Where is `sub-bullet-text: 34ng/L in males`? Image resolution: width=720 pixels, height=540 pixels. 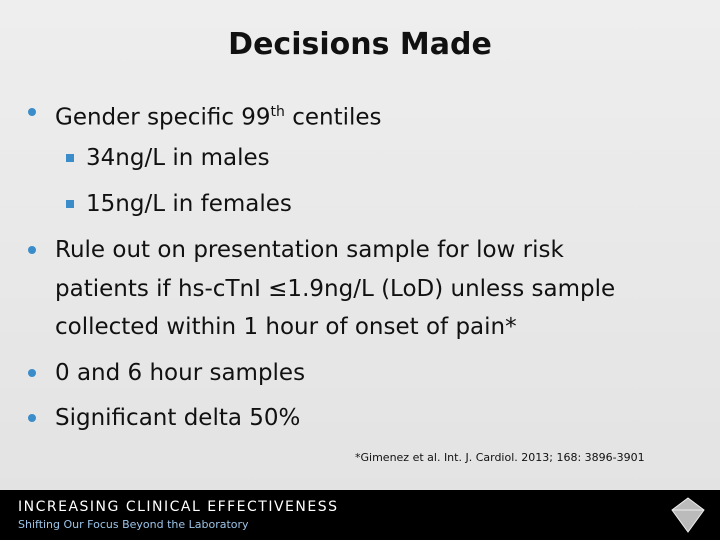
sub-bullet-text: 34ng/L in males is located at coordinates (178, 158).